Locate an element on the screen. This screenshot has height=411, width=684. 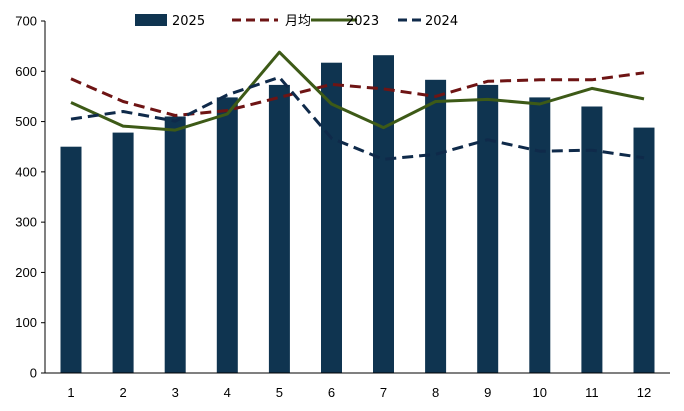
x-tick-label-8: 8 is located at coordinates (435, 392).